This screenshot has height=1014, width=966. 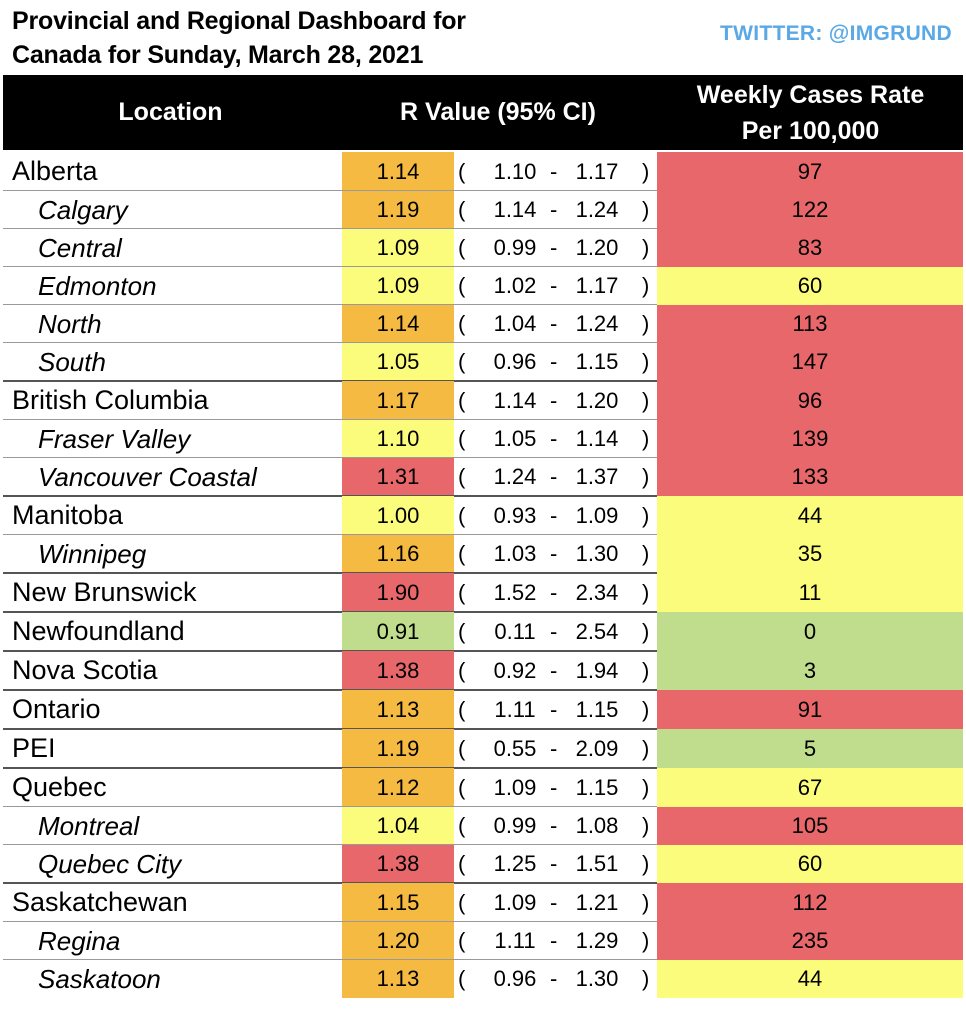 I want to click on weekly-cases-rate: 44, so click(x=810, y=515).